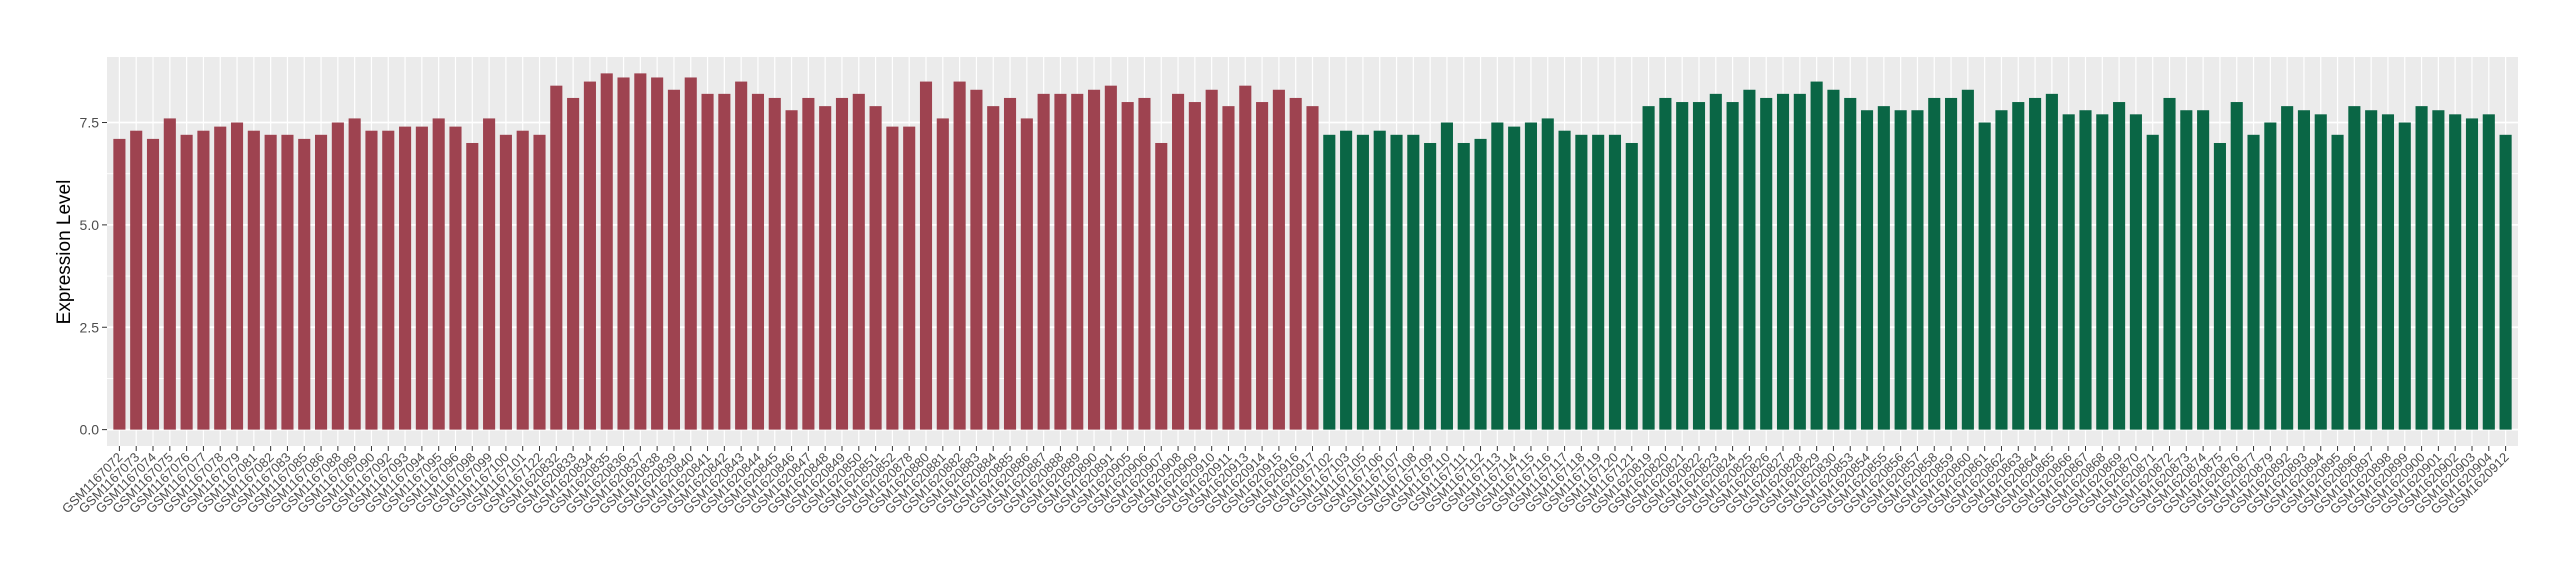  Describe the element at coordinates (90, 430) in the screenshot. I see `y-tick-label: 0.0` at that location.